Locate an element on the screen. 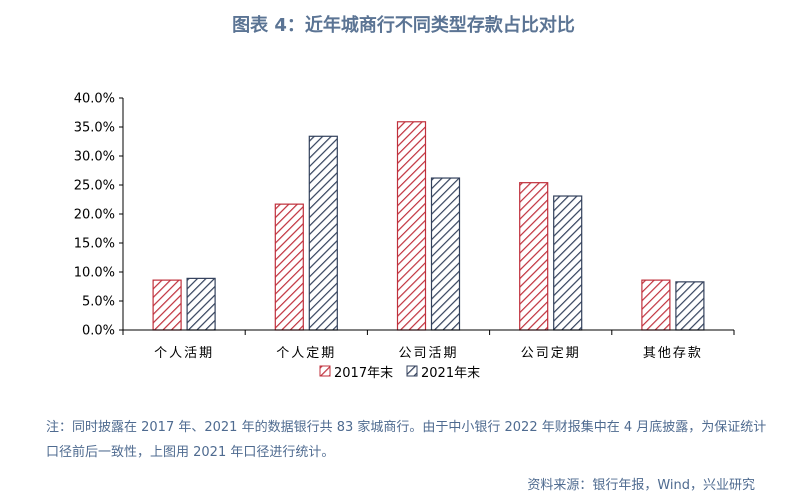  y-tick-label: 20.0% is located at coordinates (94, 215).